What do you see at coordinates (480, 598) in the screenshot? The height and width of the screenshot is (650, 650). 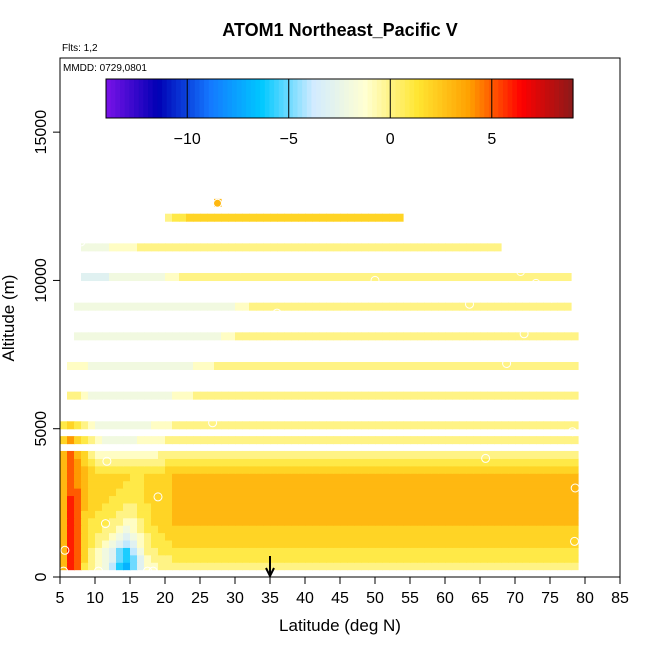 I see `x-tick-label: 65` at bounding box center [480, 598].